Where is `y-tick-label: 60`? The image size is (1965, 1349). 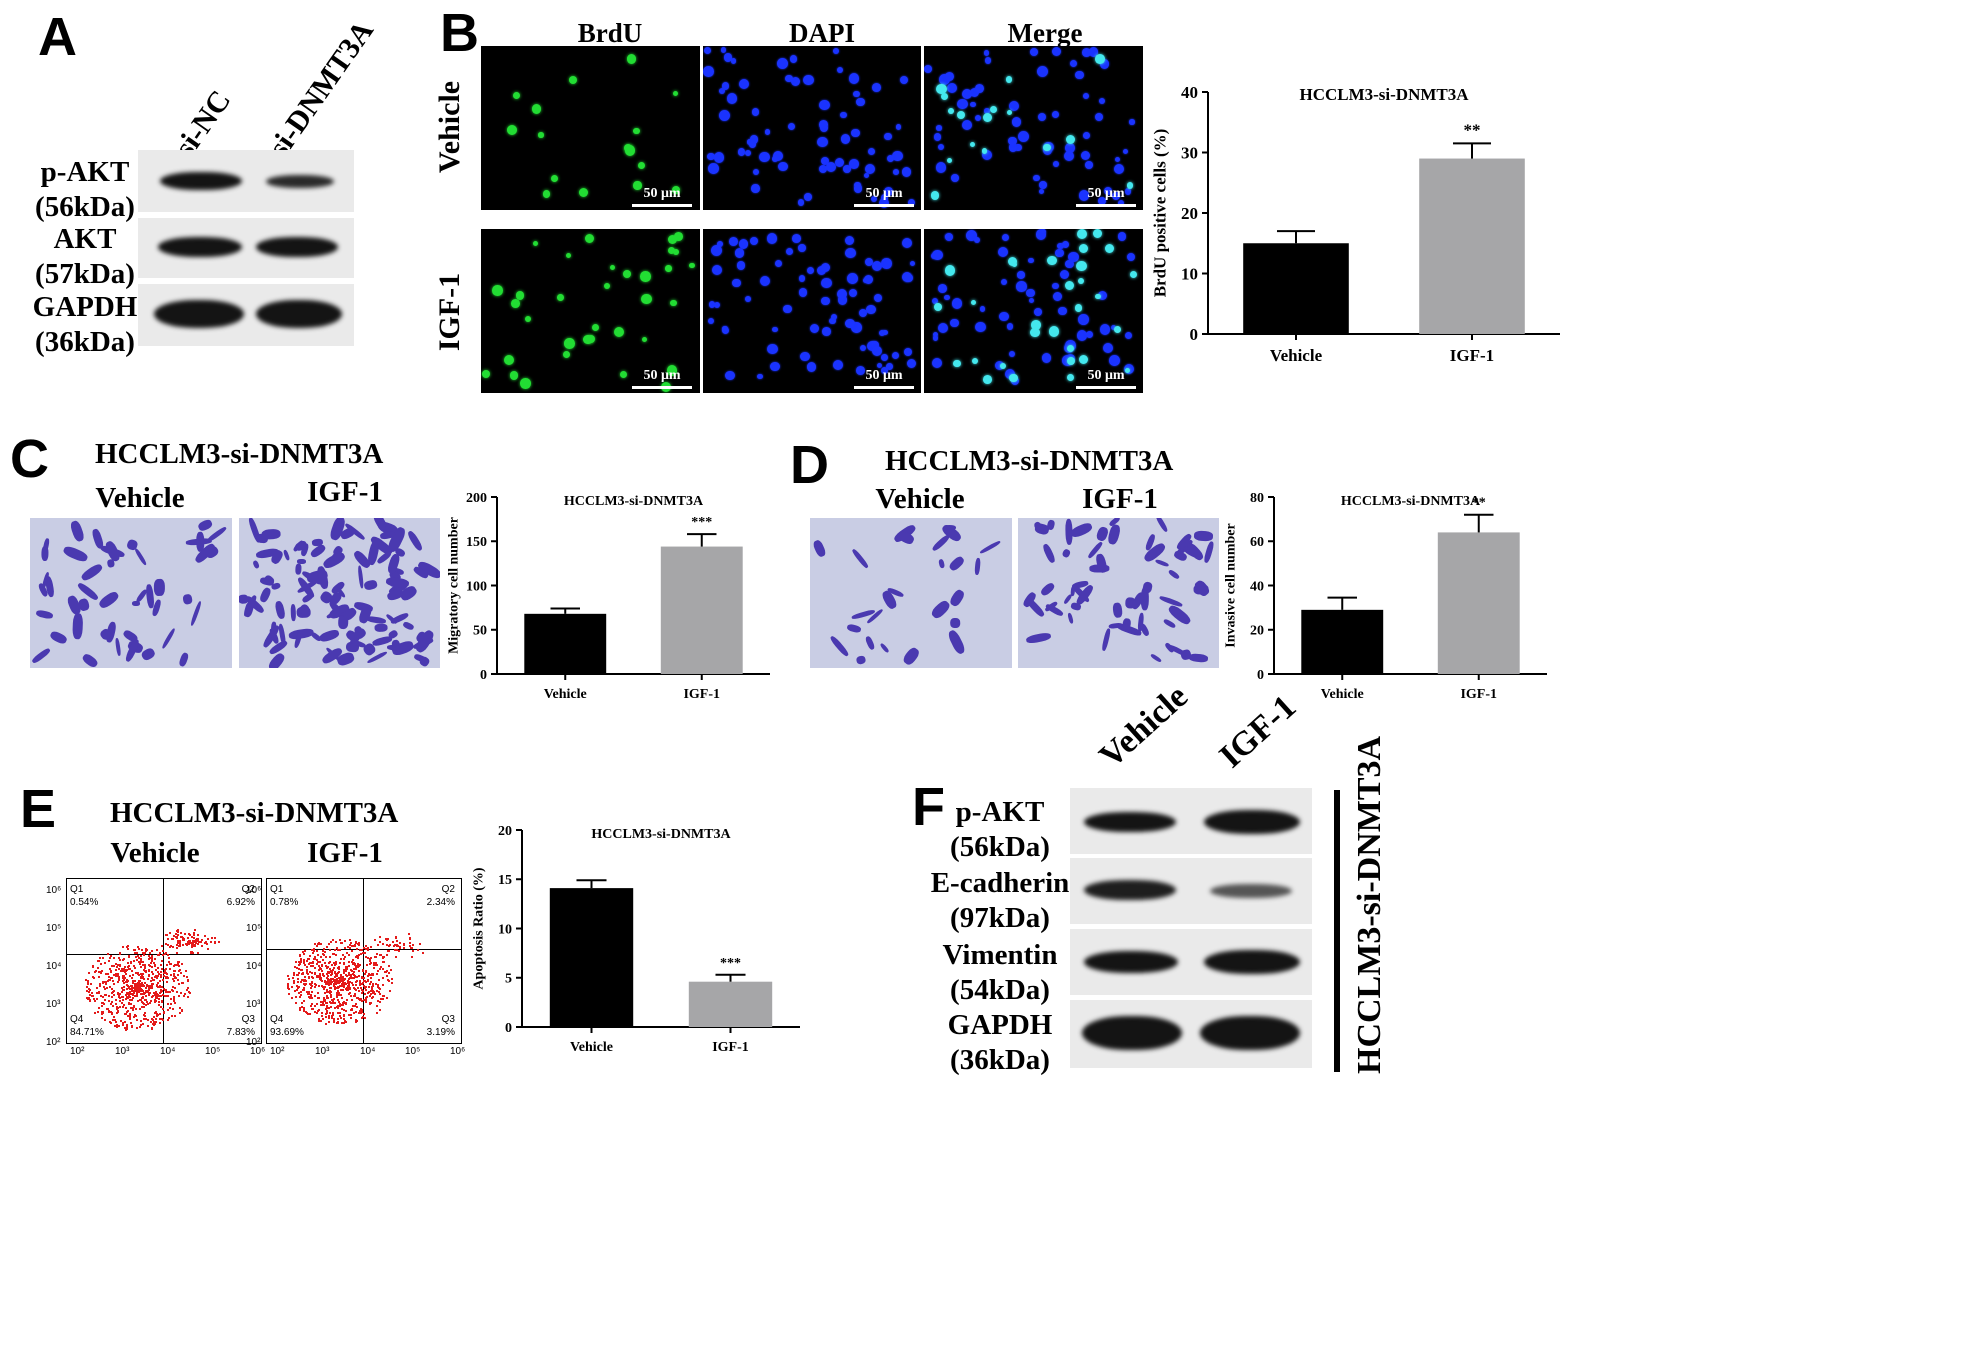
y-tick-label: 60 is located at coordinates (1257, 542).